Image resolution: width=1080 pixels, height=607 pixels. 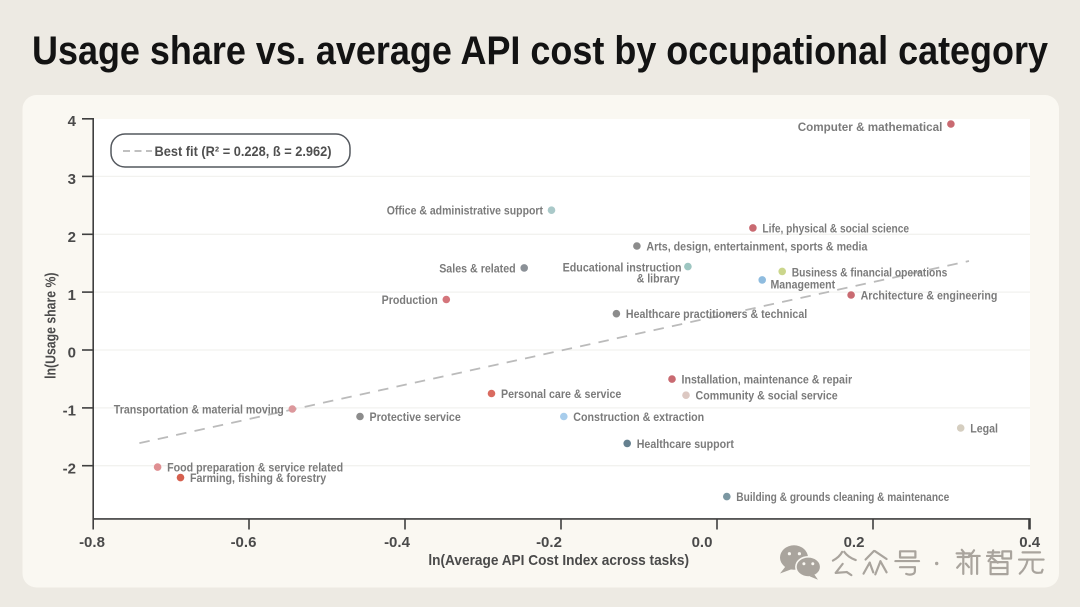 What do you see at coordinates (244, 542) in the screenshot?
I see `svg-text: -0.6` at bounding box center [244, 542].